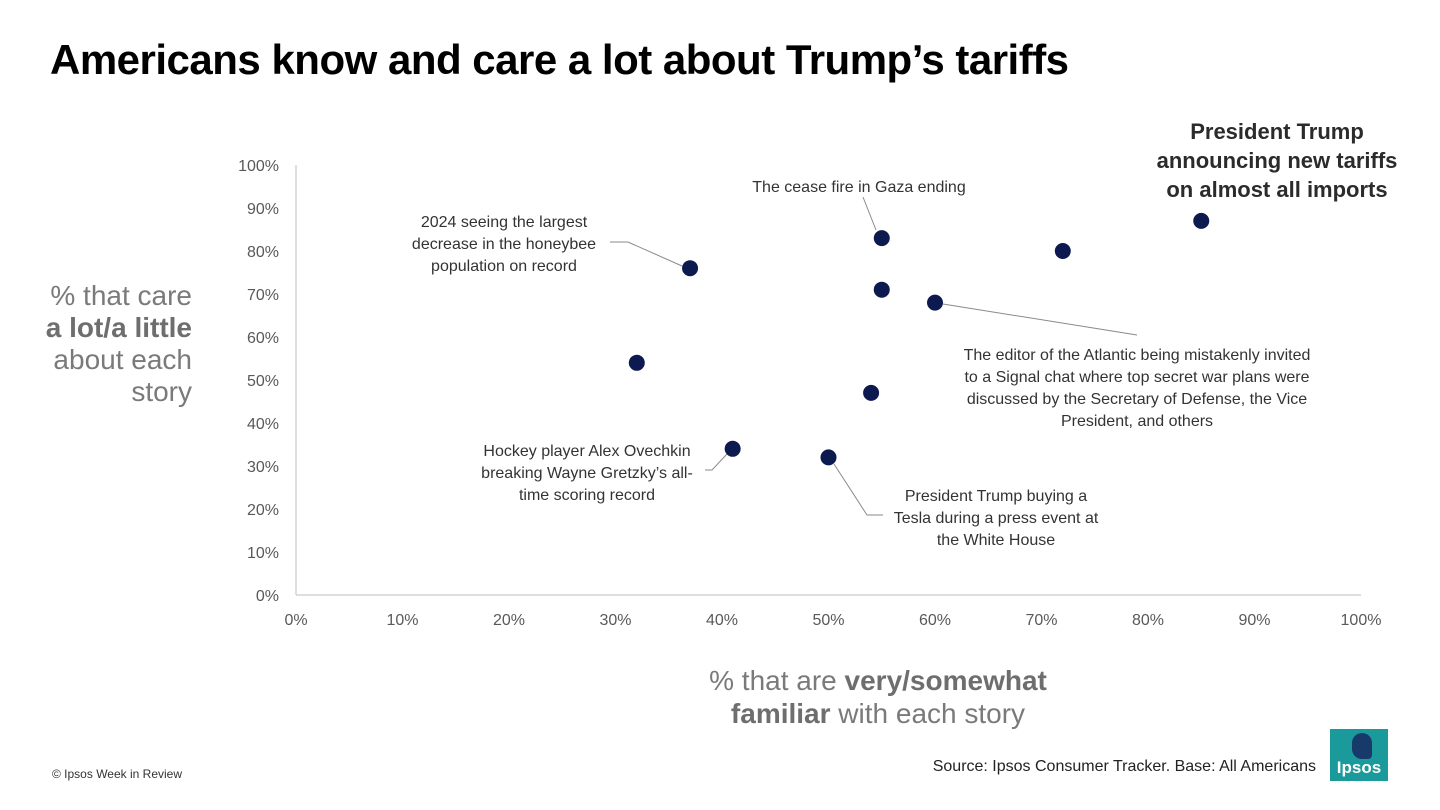 Image resolution: width=1440 pixels, height=810 pixels. What do you see at coordinates (263, 381) in the screenshot?
I see `y-tick-label: 50%` at bounding box center [263, 381].